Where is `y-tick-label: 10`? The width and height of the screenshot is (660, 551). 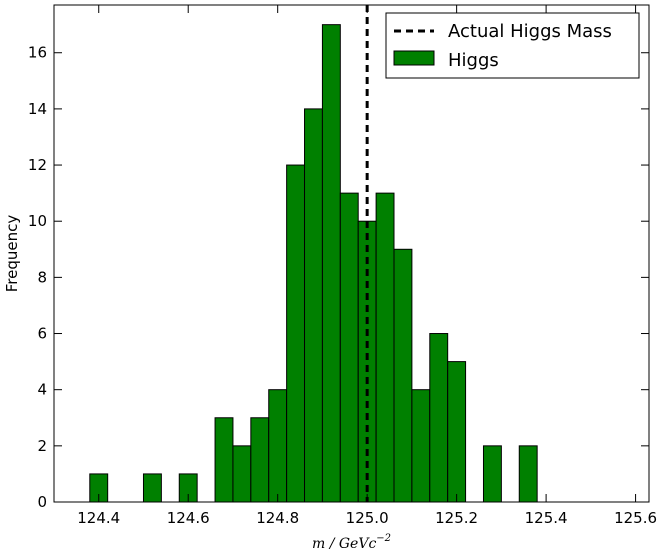
y-tick-label: 10 is located at coordinates (37, 221).